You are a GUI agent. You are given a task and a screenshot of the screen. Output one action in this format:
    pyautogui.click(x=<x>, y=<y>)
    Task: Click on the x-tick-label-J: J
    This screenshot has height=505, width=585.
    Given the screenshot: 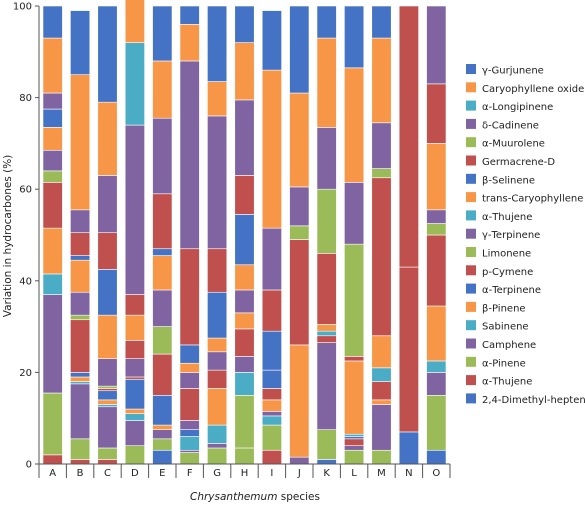 What is the action you would take?
    pyautogui.click(x=299, y=473)
    